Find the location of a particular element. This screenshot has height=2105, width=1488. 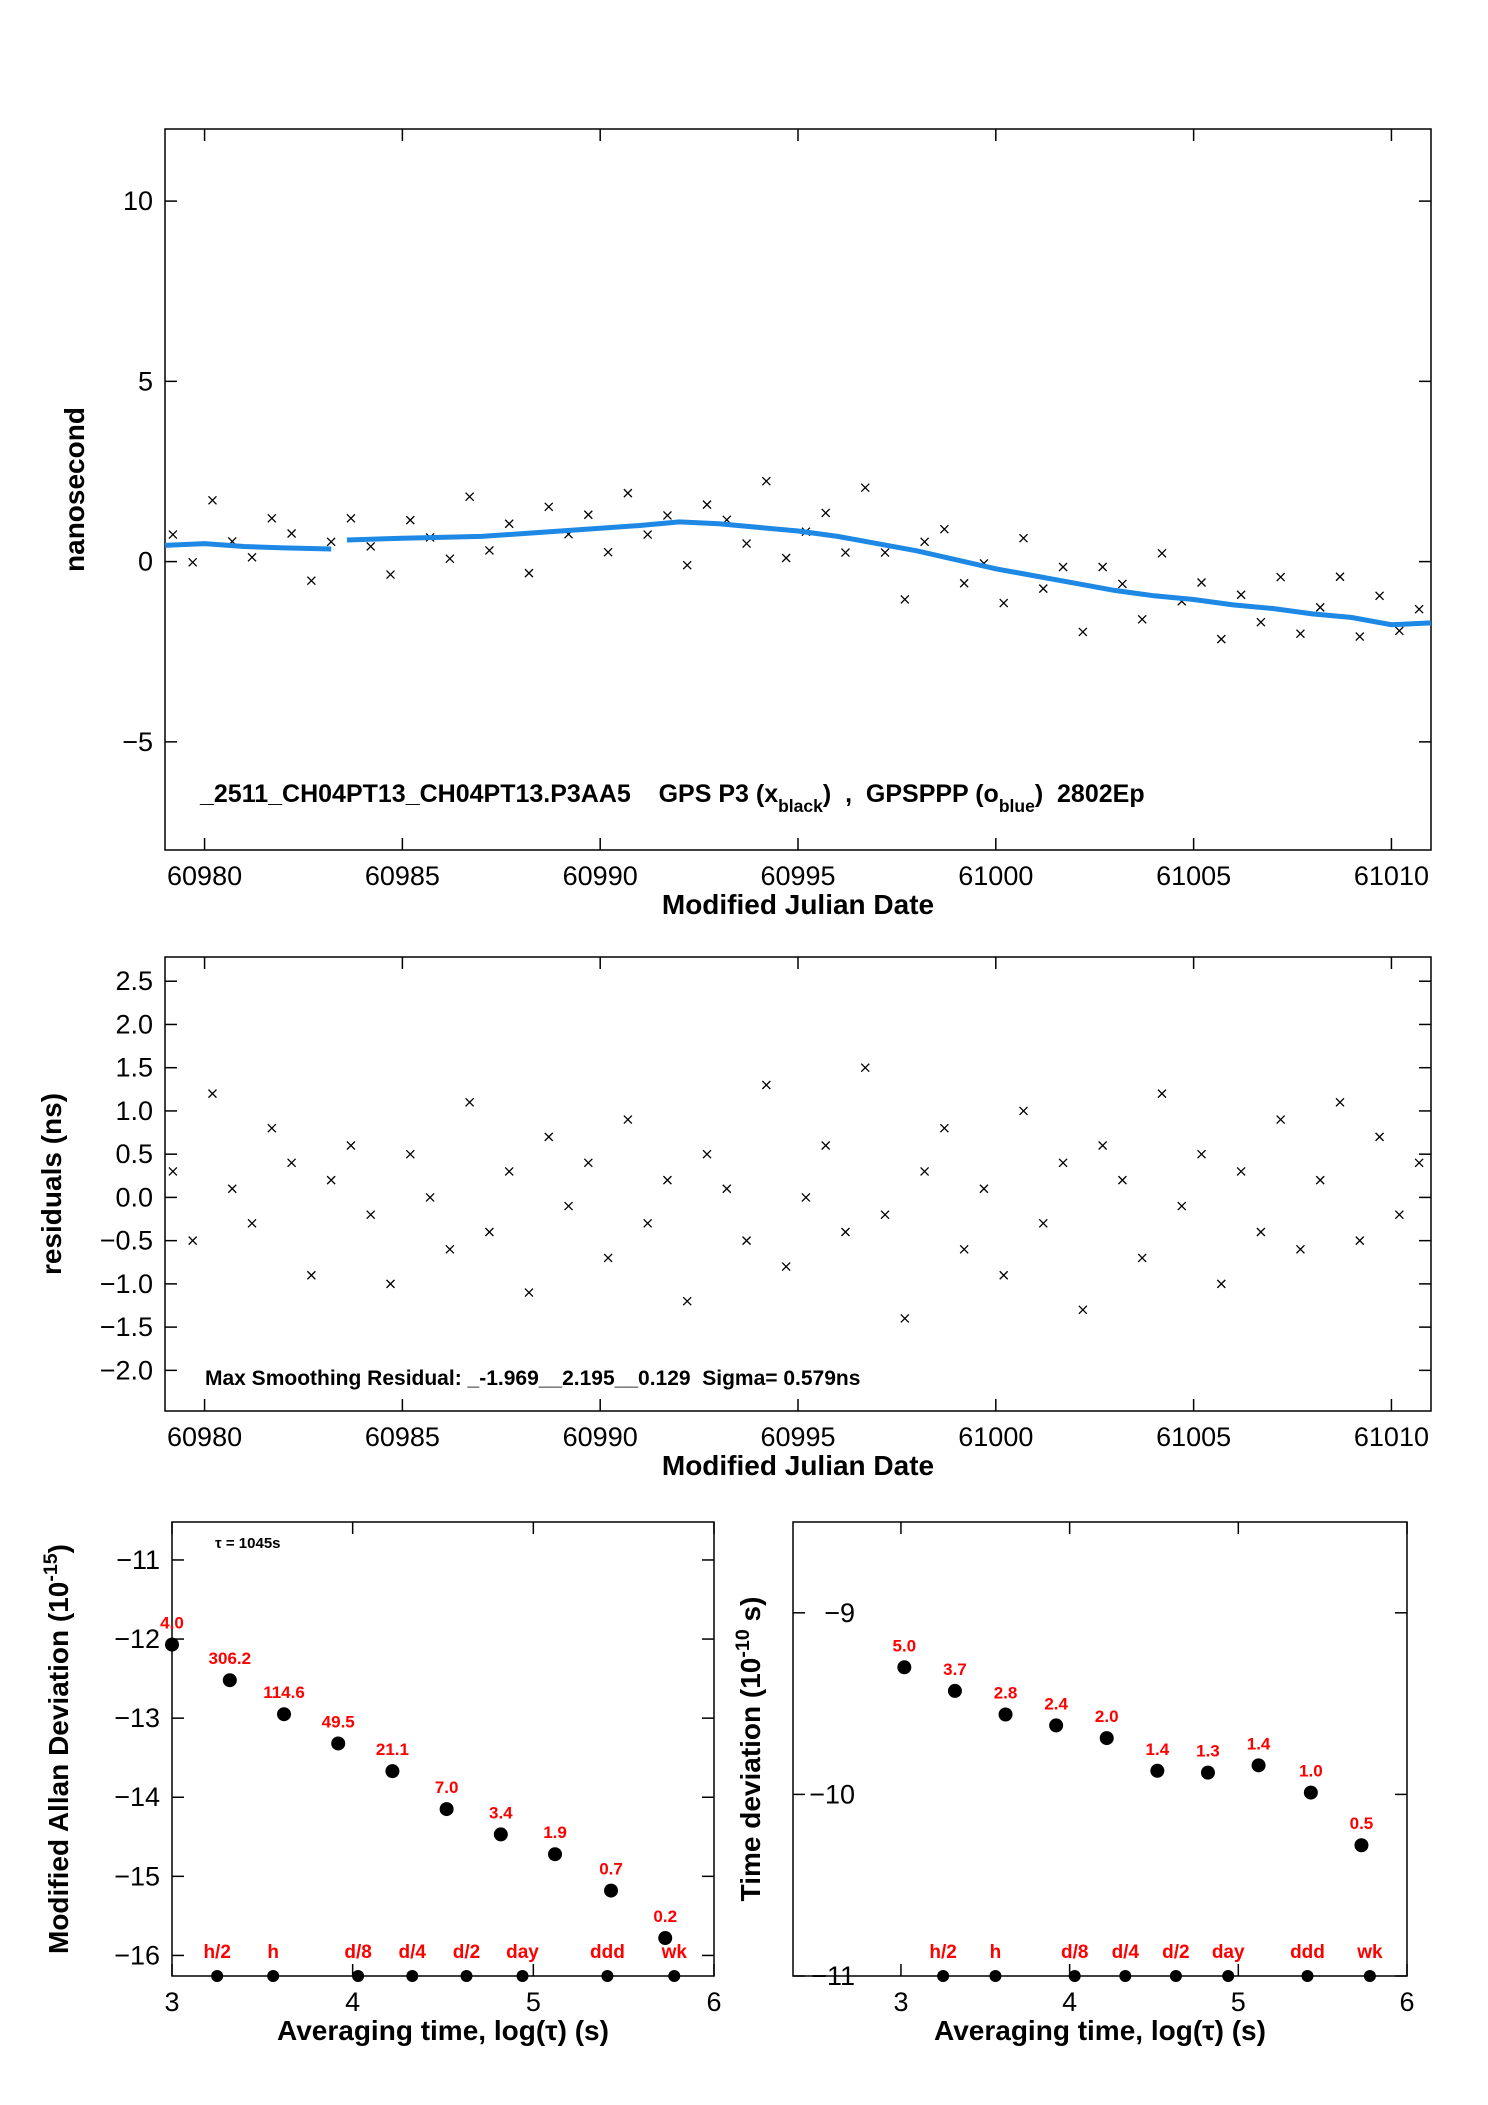

y-tick-label: 0.5 is located at coordinates (134, 1154).